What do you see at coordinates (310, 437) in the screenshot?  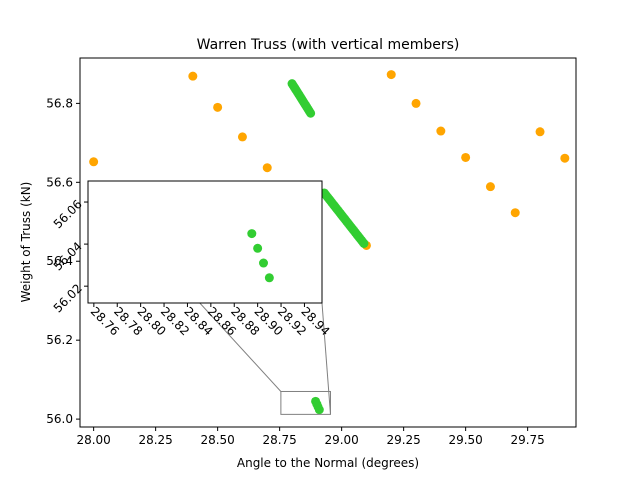 I see `main-x-ticks: 28.00 28.25 28.50 28.75 29.00 29.25 29.50 29.75` at bounding box center [310, 437].